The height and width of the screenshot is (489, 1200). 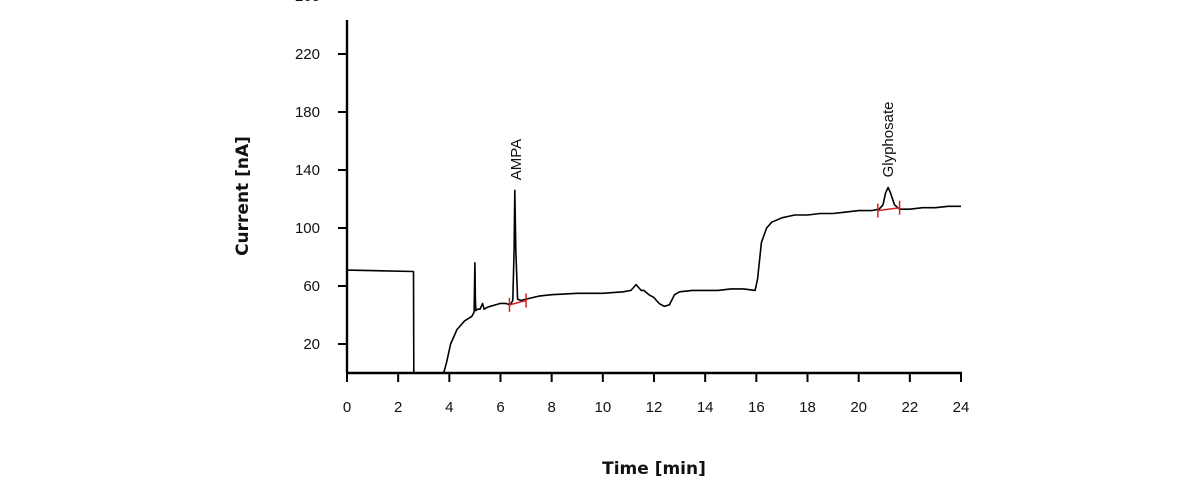 I want to click on x-tick-label: 8, so click(x=551, y=407).